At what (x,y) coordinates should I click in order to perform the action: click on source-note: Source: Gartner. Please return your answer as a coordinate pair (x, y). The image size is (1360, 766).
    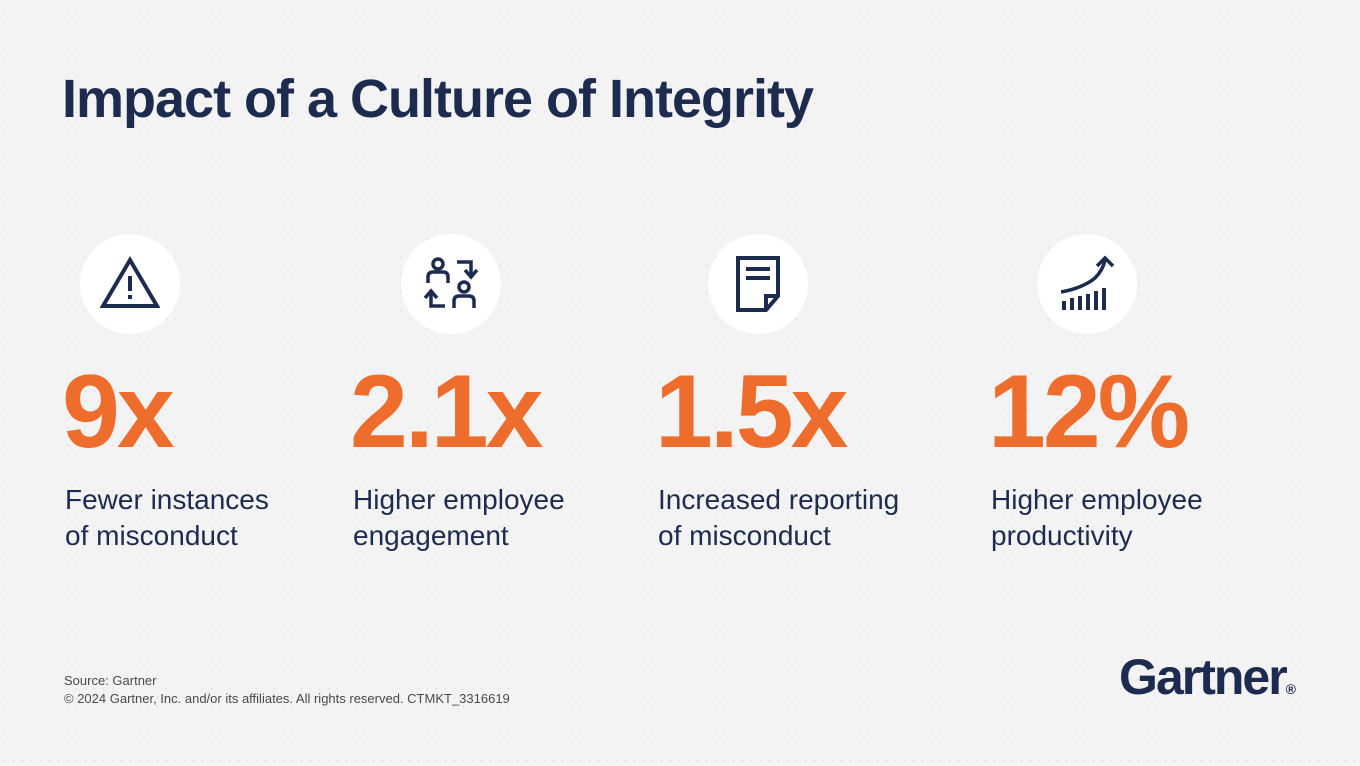
    Looking at the image, I should click on (110, 680).